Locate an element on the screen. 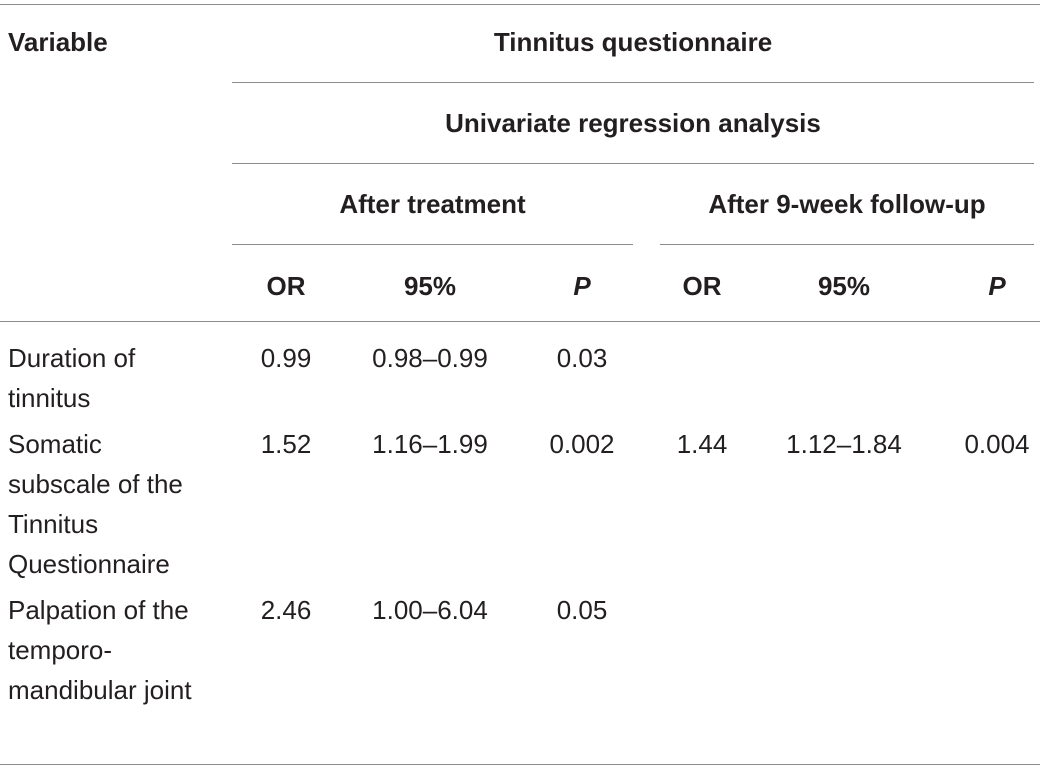 This screenshot has height=769, width=1040. header-variable: Variable is located at coordinates (58, 42).